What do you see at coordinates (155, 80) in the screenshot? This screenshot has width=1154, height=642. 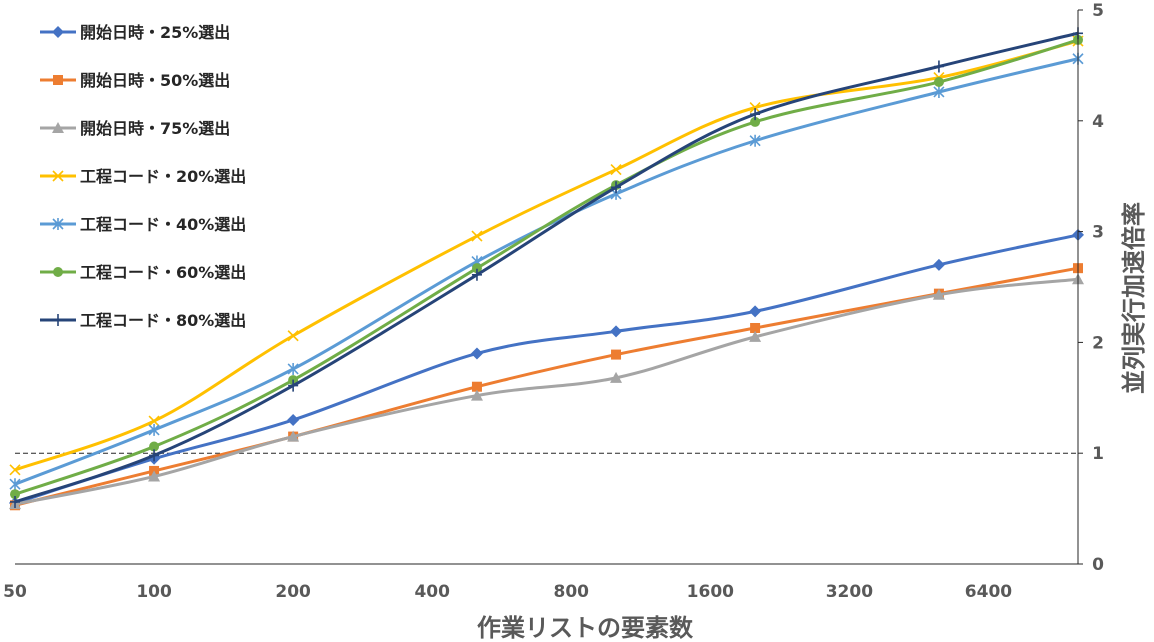 I see `legend-label: 開始日時・50%選出` at bounding box center [155, 80].